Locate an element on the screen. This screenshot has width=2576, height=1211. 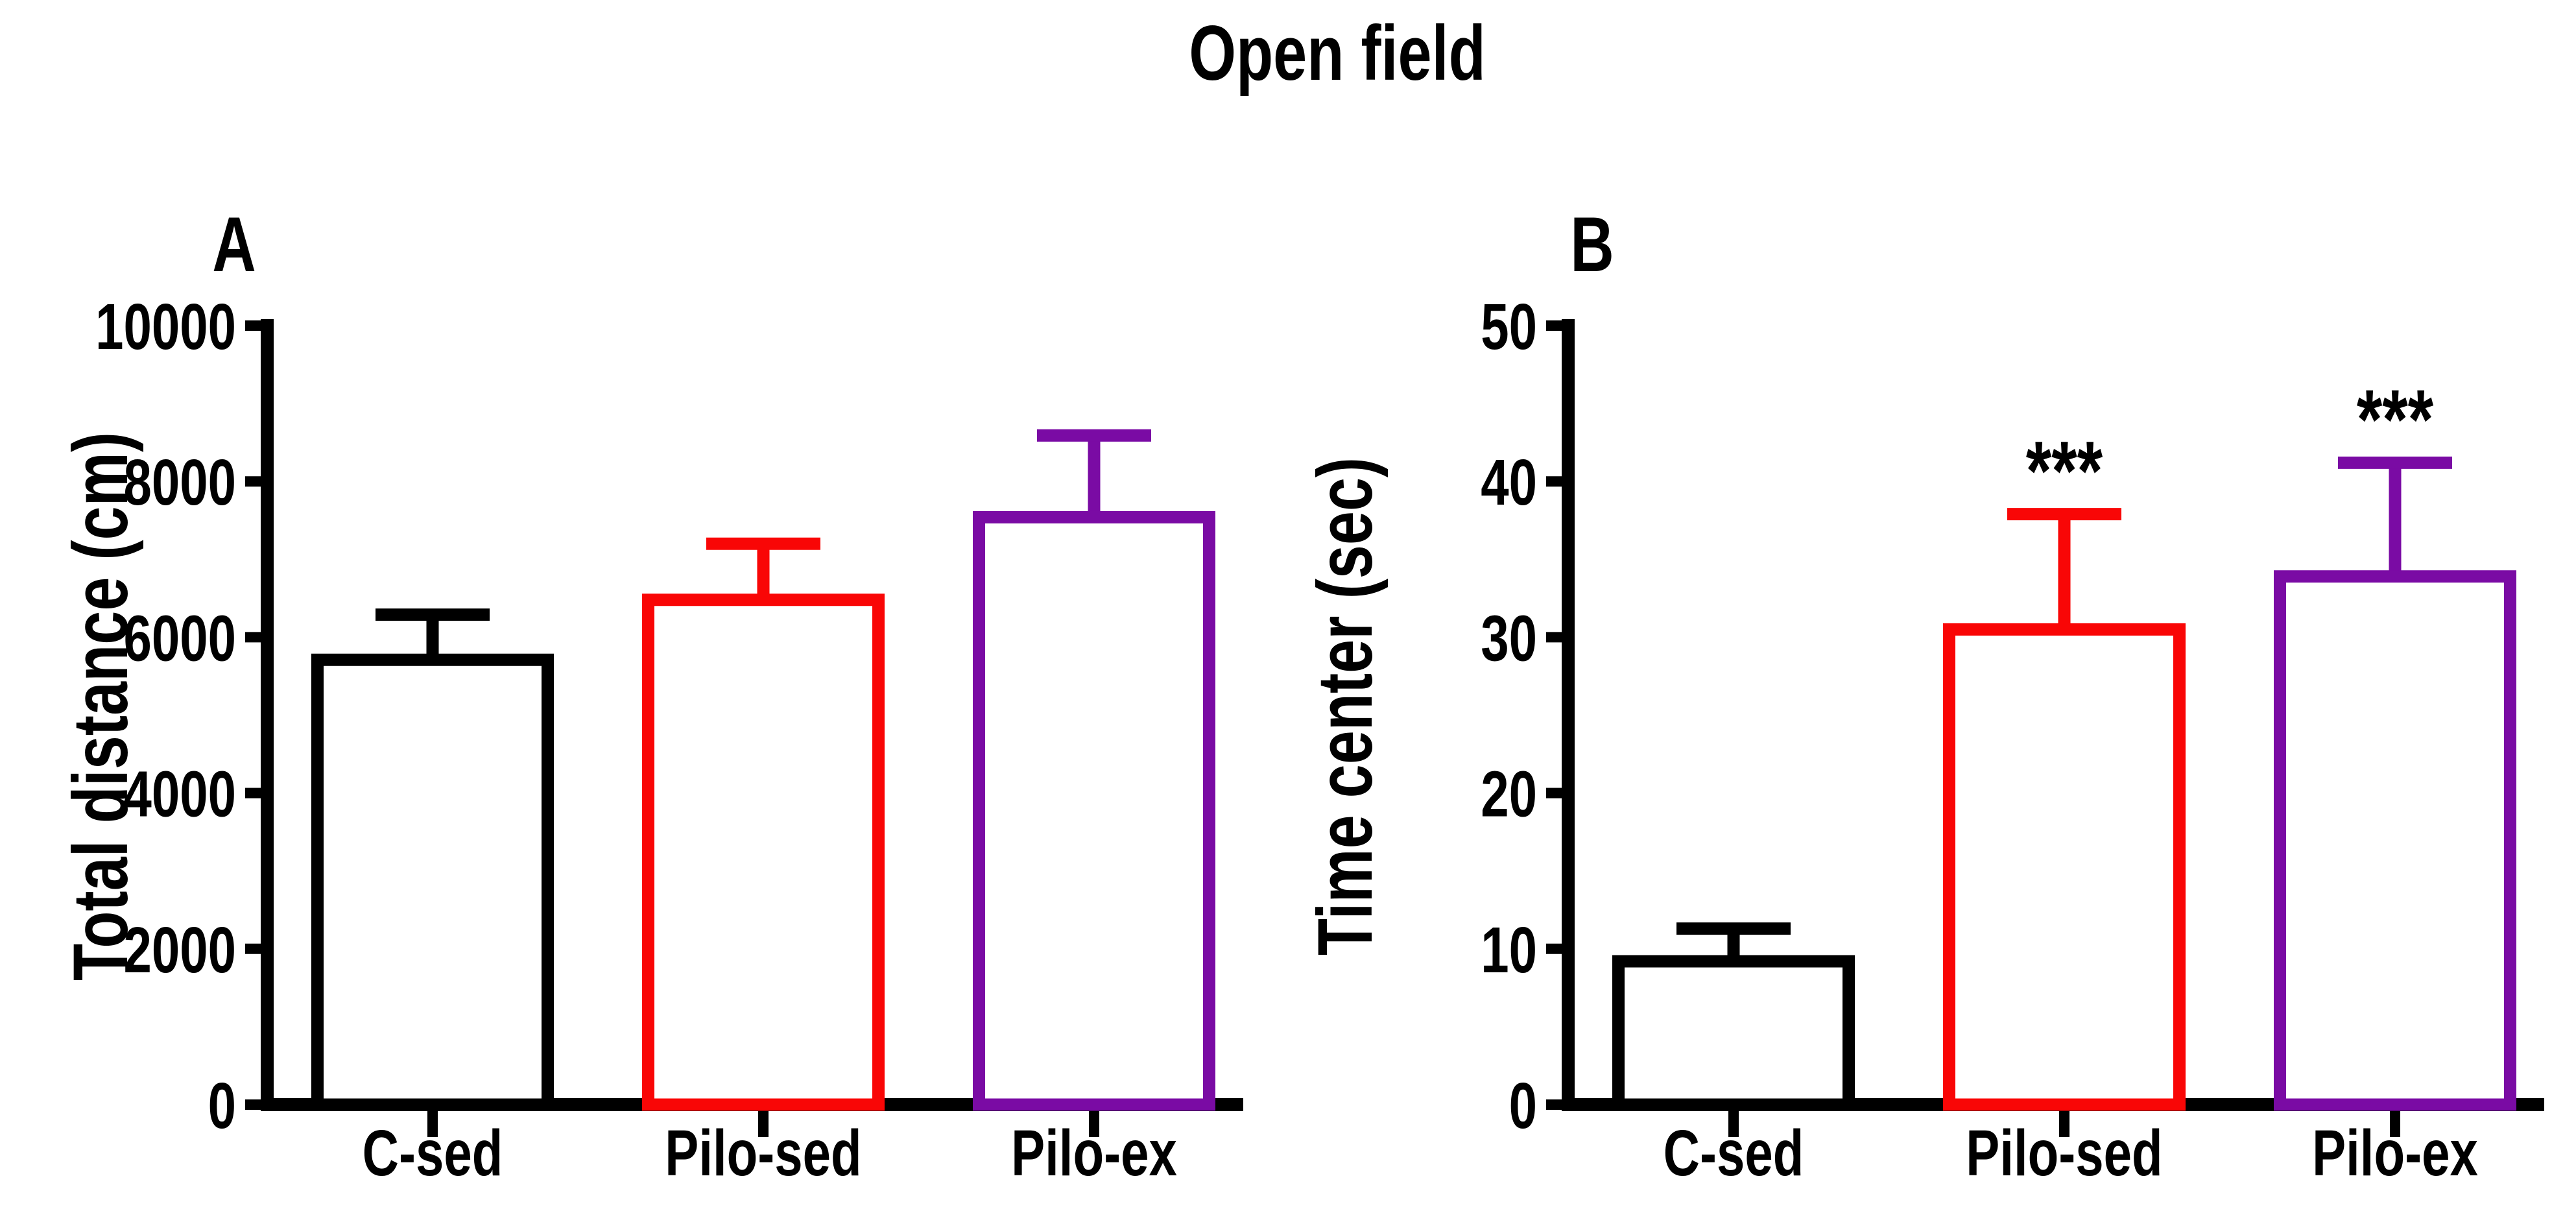
y-tick-label: 40 is located at coordinates (1509, 482).